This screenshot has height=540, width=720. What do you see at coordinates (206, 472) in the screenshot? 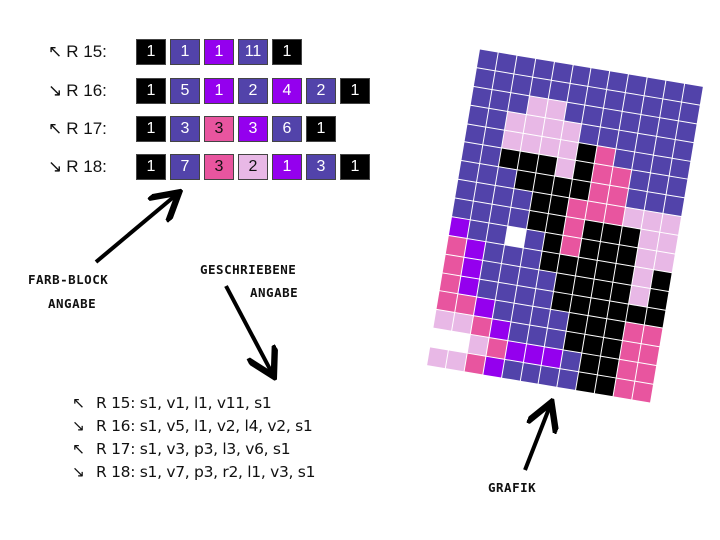
I see `written-row-text: R 18: s1, v7, p3, r2, l1, v3, s1` at bounding box center [206, 472].